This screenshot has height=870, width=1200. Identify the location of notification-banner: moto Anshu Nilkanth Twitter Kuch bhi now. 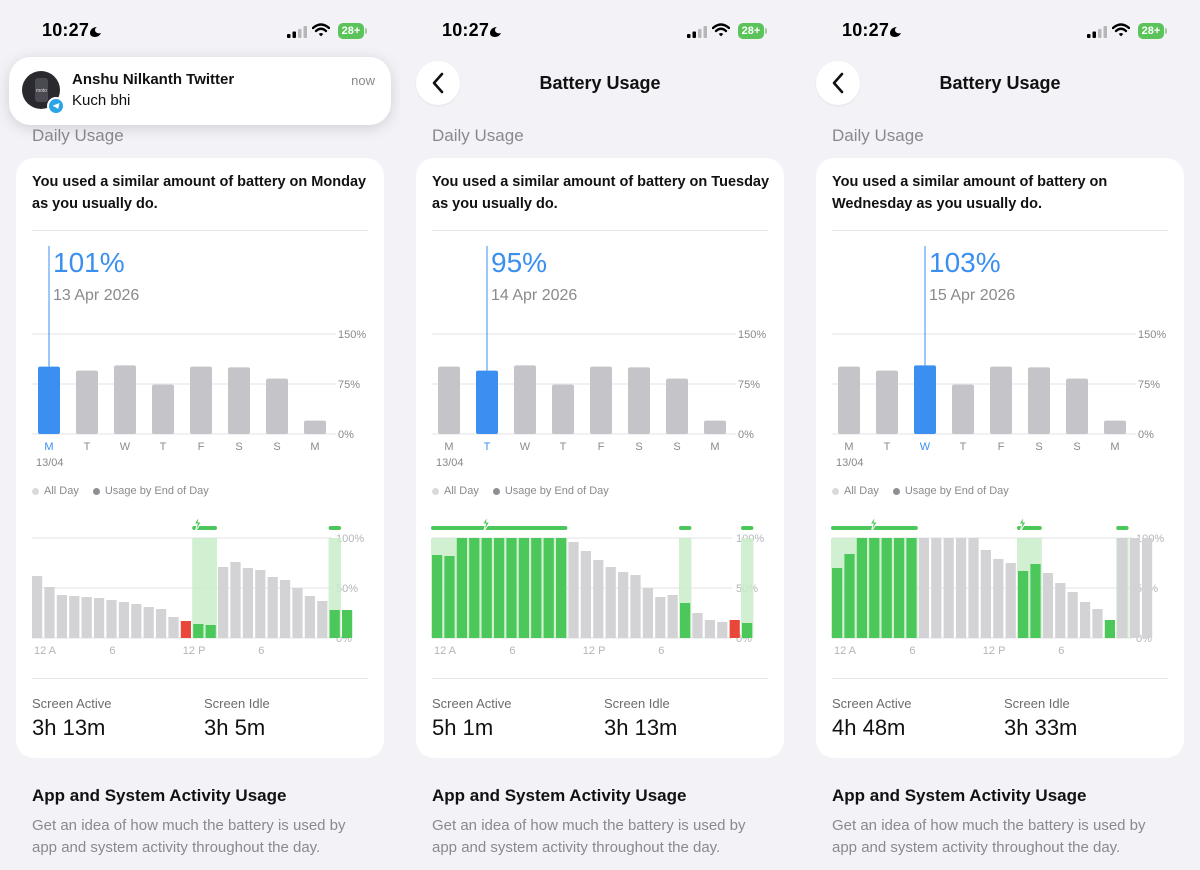
(200, 91).